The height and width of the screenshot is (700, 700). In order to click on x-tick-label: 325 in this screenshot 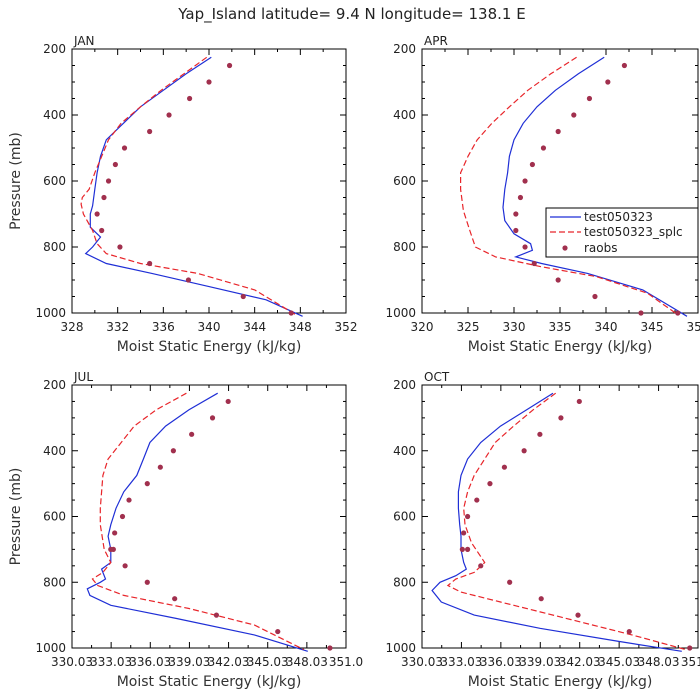, I will do `click(468, 327)`.